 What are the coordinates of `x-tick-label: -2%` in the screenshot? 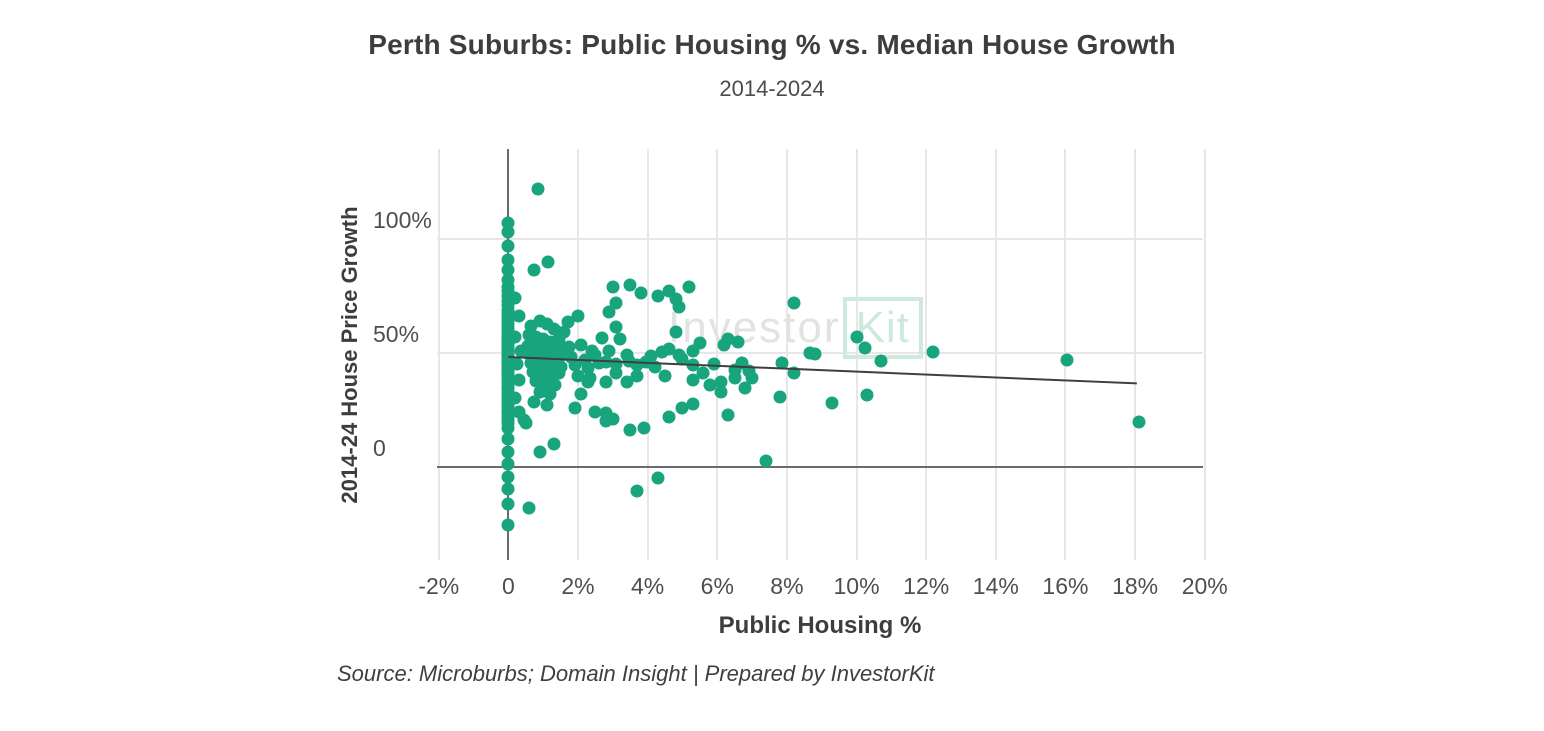 It's located at (439, 586).